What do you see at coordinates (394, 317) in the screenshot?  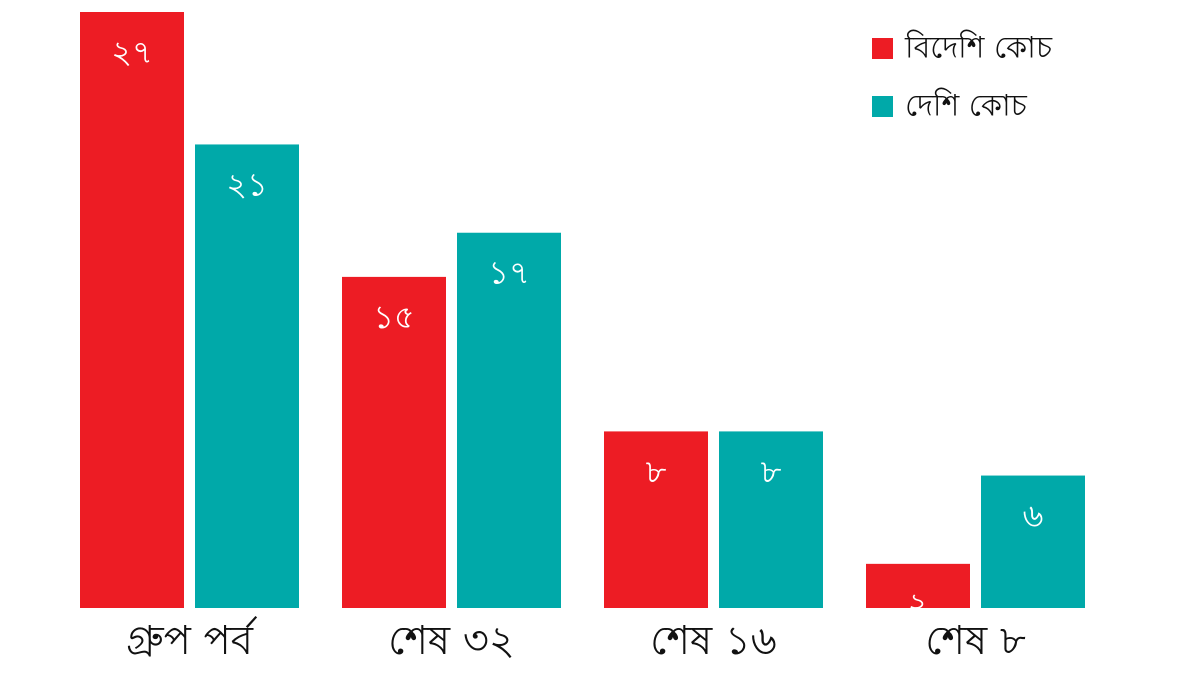 I see `value-label: ১৫` at bounding box center [394, 317].